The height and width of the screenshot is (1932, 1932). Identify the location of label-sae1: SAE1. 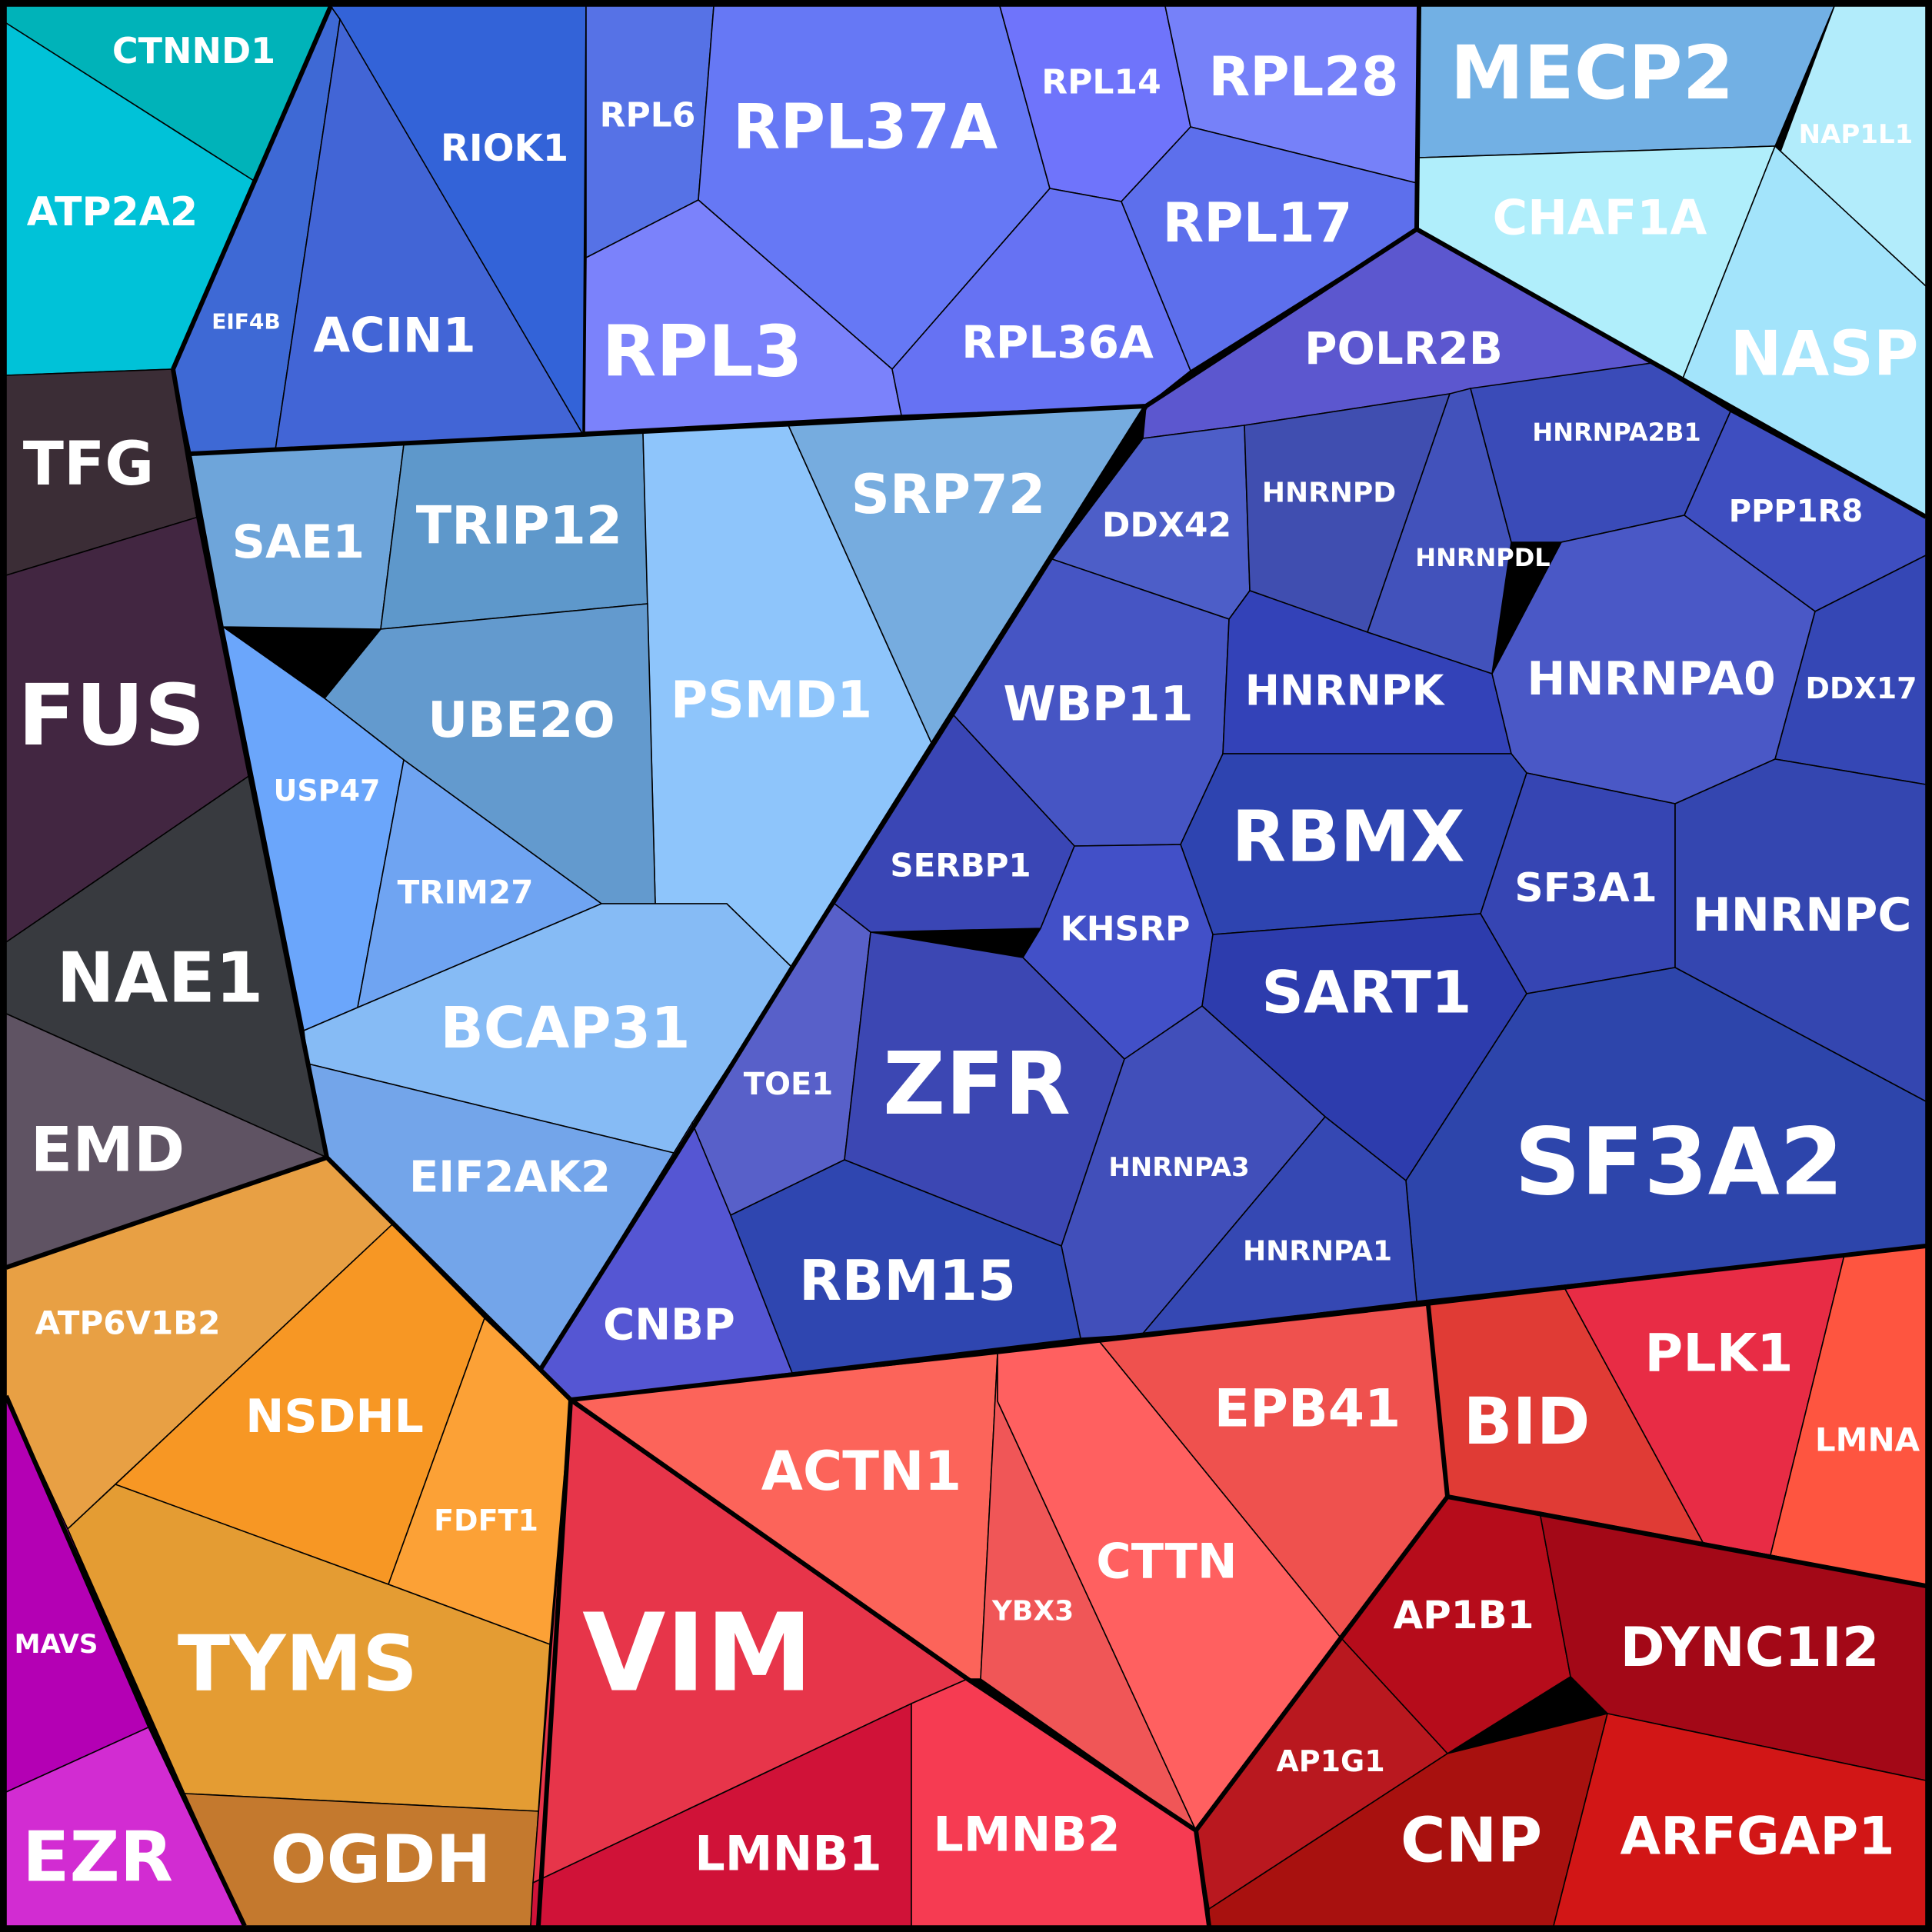
(298, 542).